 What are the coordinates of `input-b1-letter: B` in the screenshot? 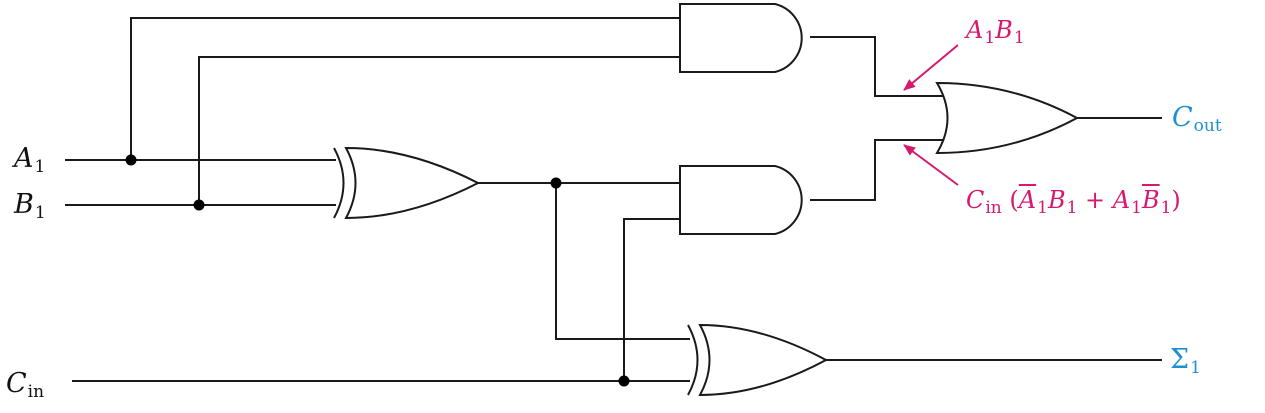 It's located at (24, 204).